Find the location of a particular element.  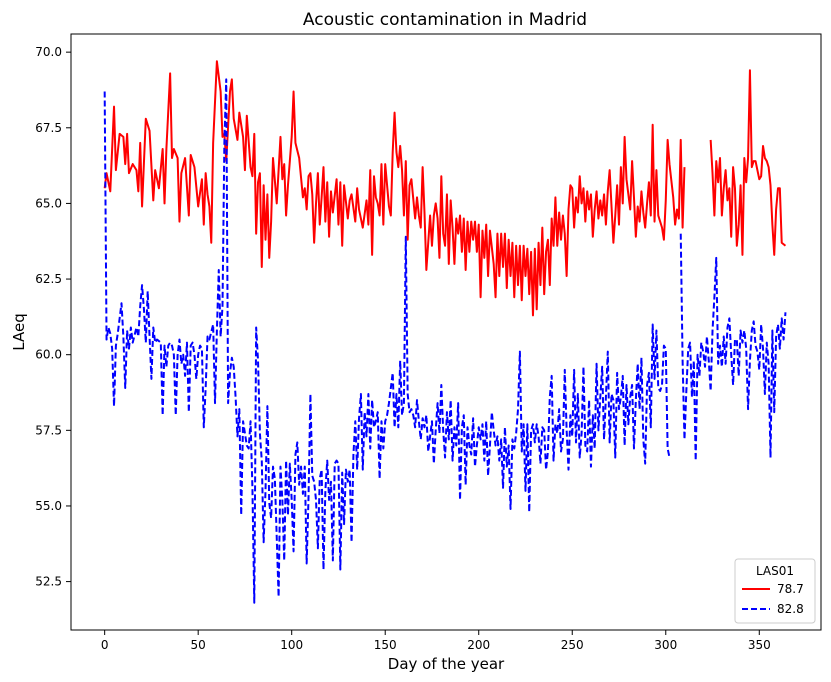

y-tick-label: 70.0 is located at coordinates (48, 52).